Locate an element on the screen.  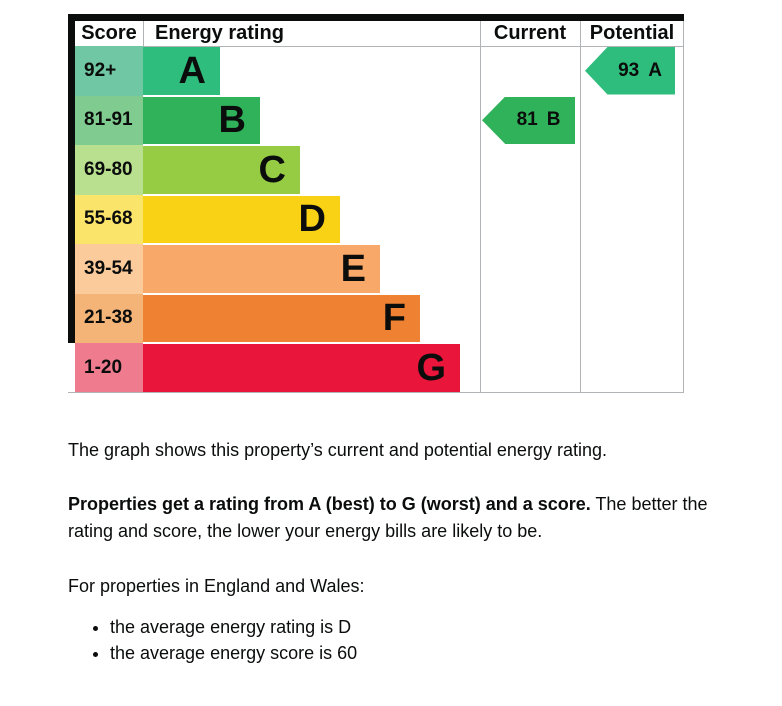
band-bar: E is located at coordinates (261, 269).